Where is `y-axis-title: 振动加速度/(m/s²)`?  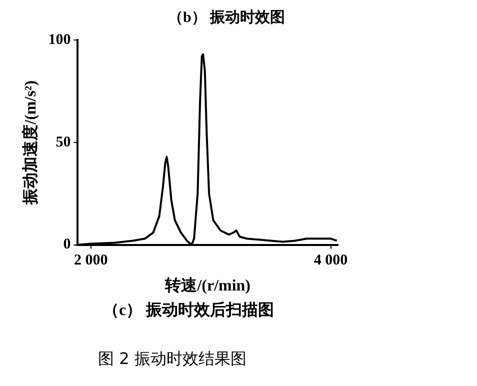 y-axis-title: 振动加速度/(m/s²) is located at coordinates (30, 143).